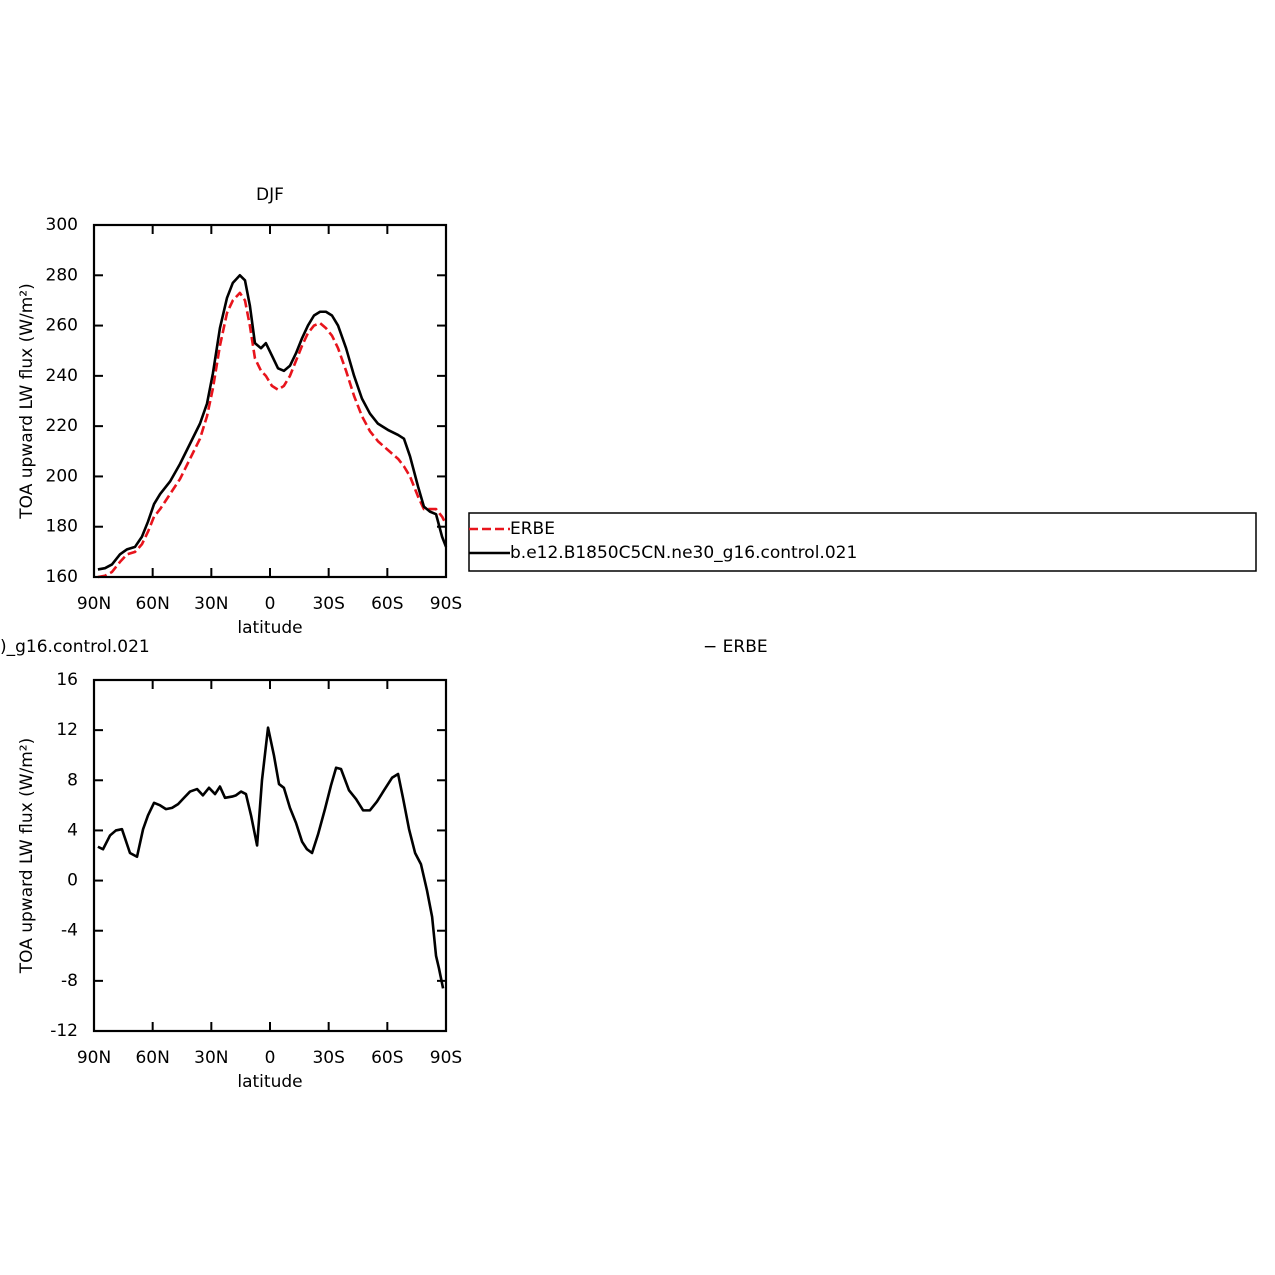 The image size is (1275, 1275). I want to click on y-tick-label: 240, so click(62, 376).